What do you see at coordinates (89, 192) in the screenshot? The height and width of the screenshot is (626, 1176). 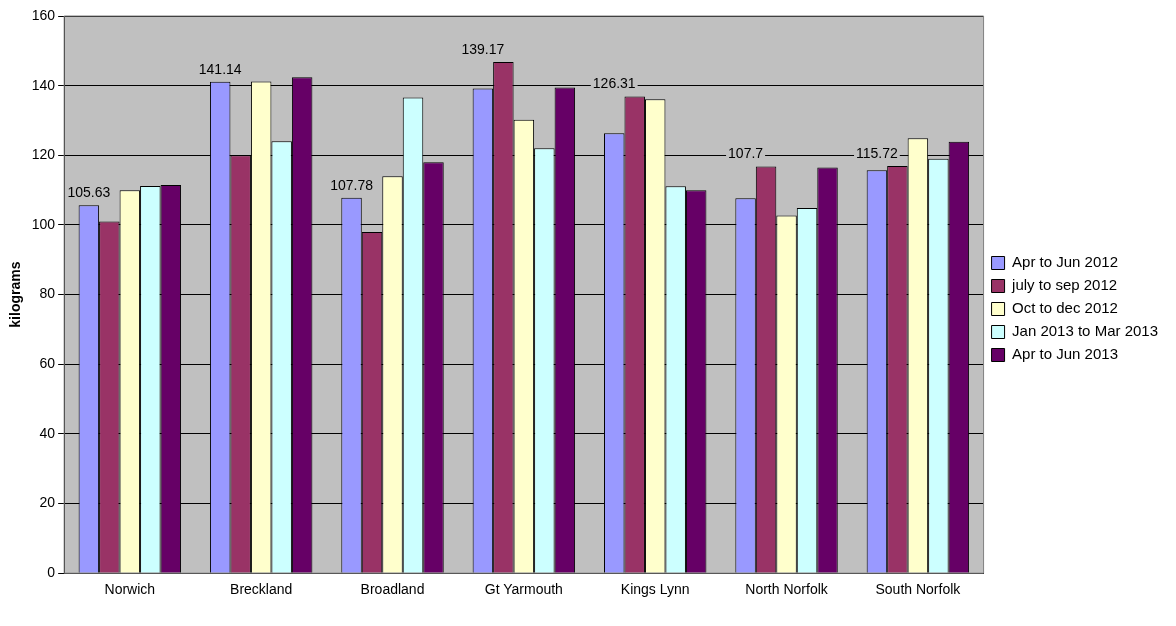 I see `data-label: 105.63` at bounding box center [89, 192].